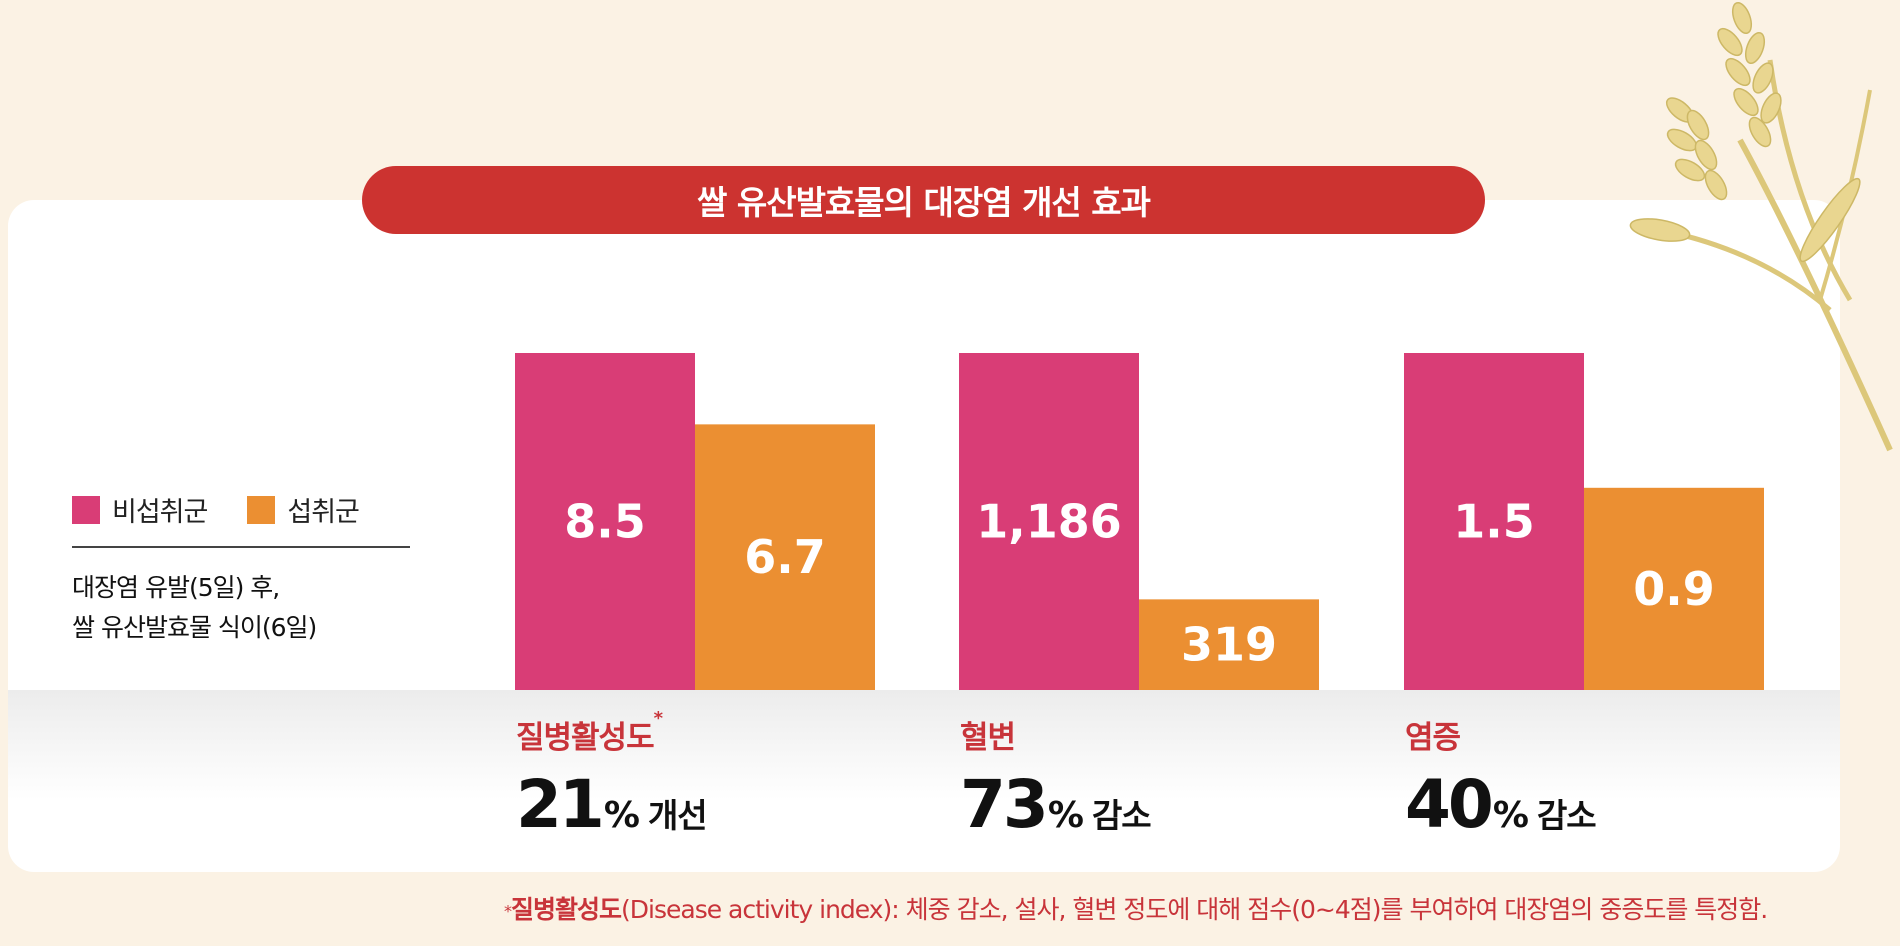 This screenshot has width=1900, height=946. I want to click on bar-bloody-stool-intake, so click(1229, 644).